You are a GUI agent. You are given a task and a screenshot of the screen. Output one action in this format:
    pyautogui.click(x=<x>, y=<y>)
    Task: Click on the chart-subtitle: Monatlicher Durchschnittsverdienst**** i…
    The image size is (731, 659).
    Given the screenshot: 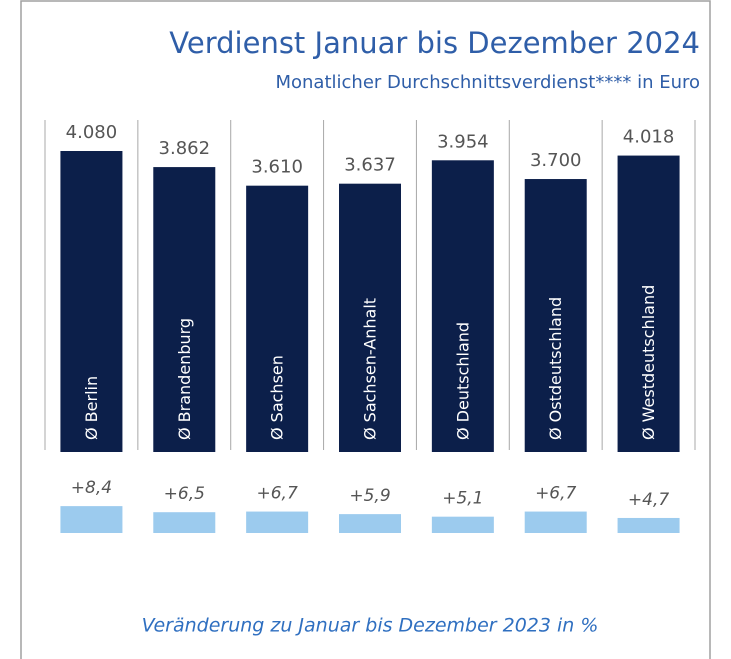 What is the action you would take?
    pyautogui.click(x=487, y=82)
    